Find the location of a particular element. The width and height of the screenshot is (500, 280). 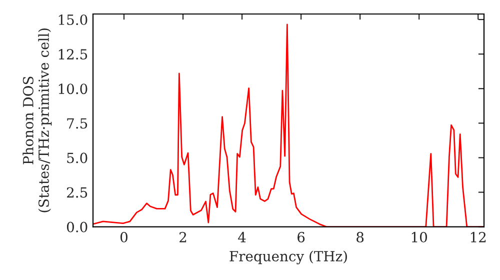

y-tick-label: 2.5 is located at coordinates (77, 192).